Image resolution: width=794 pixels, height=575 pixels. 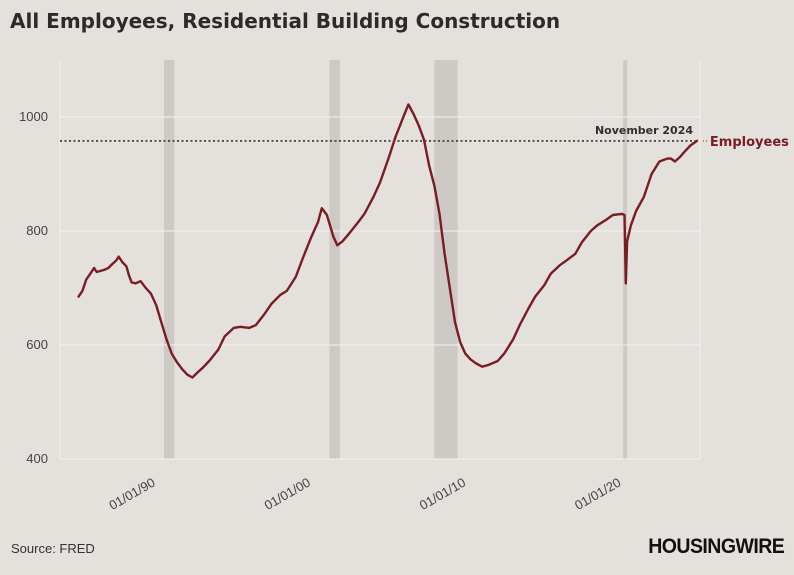 I want to click on reference-line: November 2024, so click(x=378, y=133).